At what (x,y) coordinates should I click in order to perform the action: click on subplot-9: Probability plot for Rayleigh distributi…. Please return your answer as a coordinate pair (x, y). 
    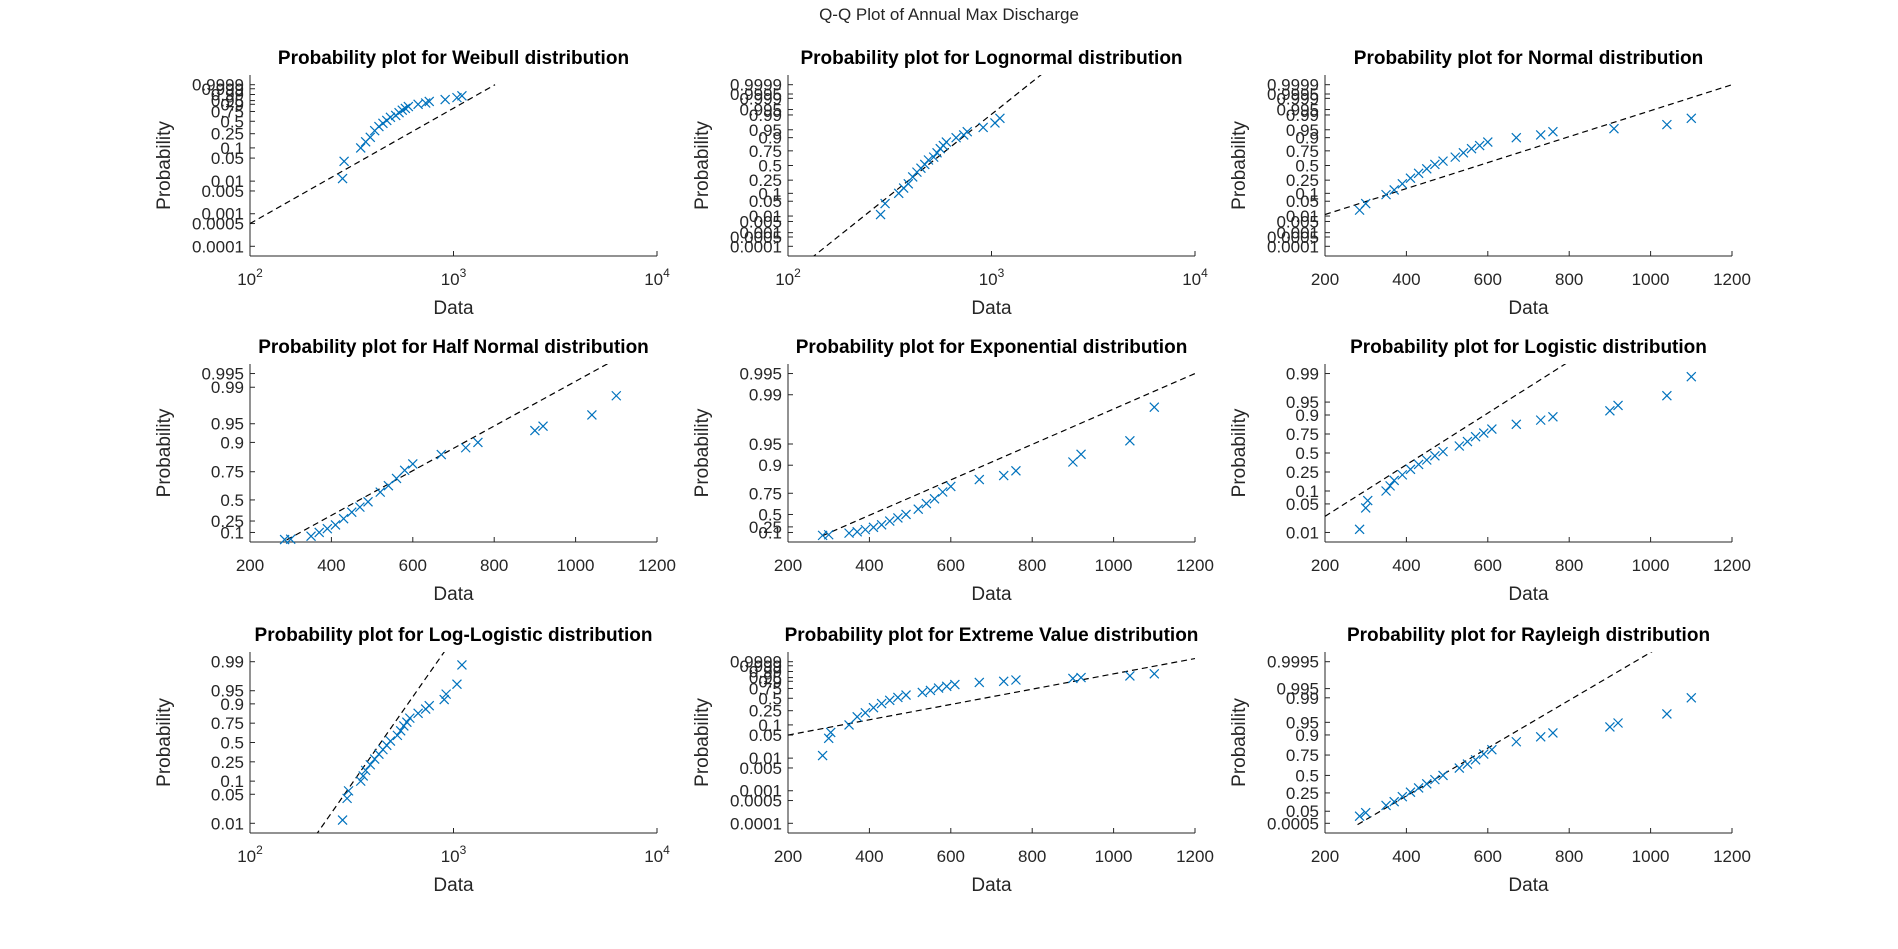
    Looking at the image, I should click on (1490, 760).